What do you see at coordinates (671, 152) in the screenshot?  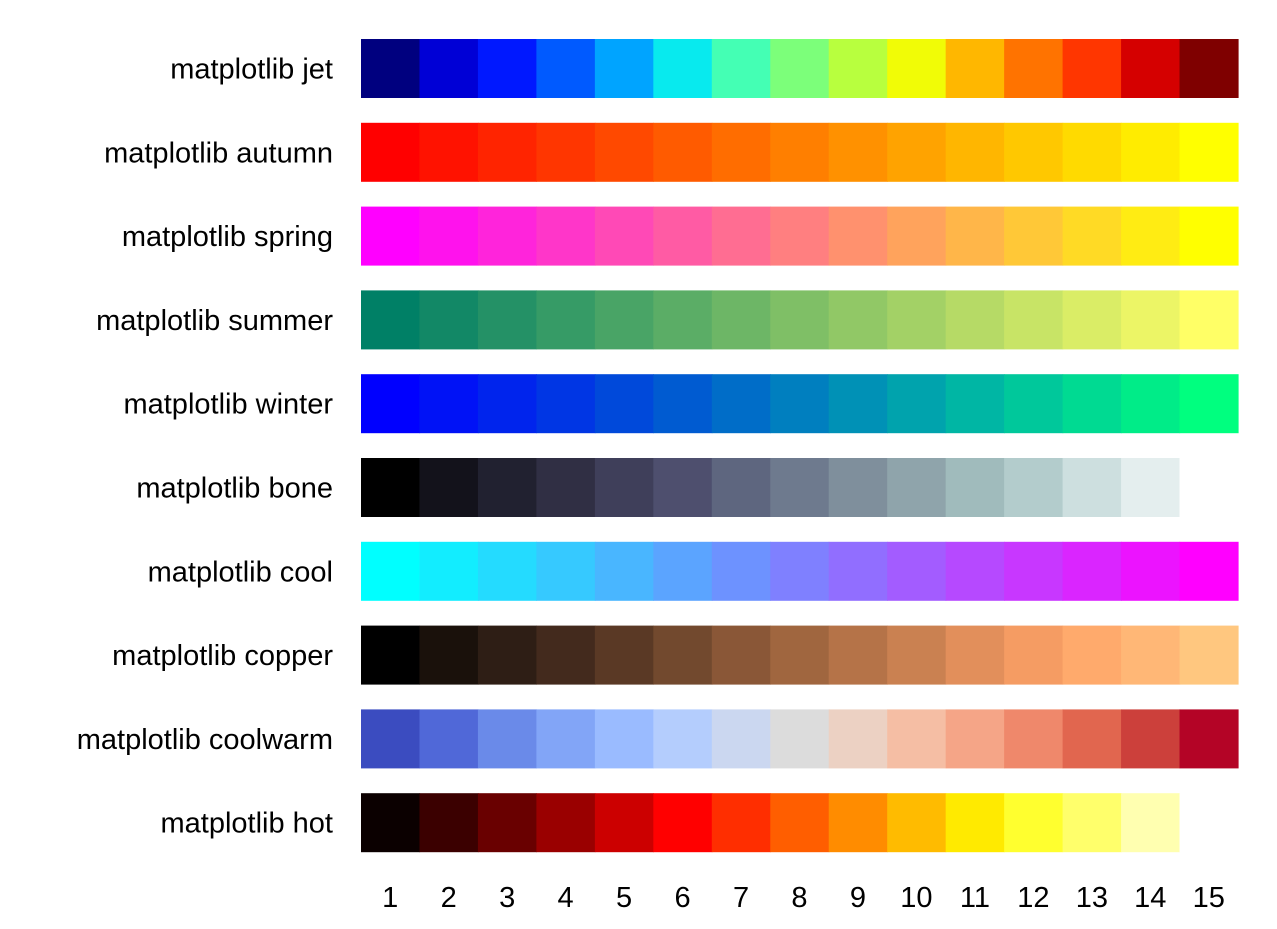 I see `colormap-row: matplotlib autumn` at bounding box center [671, 152].